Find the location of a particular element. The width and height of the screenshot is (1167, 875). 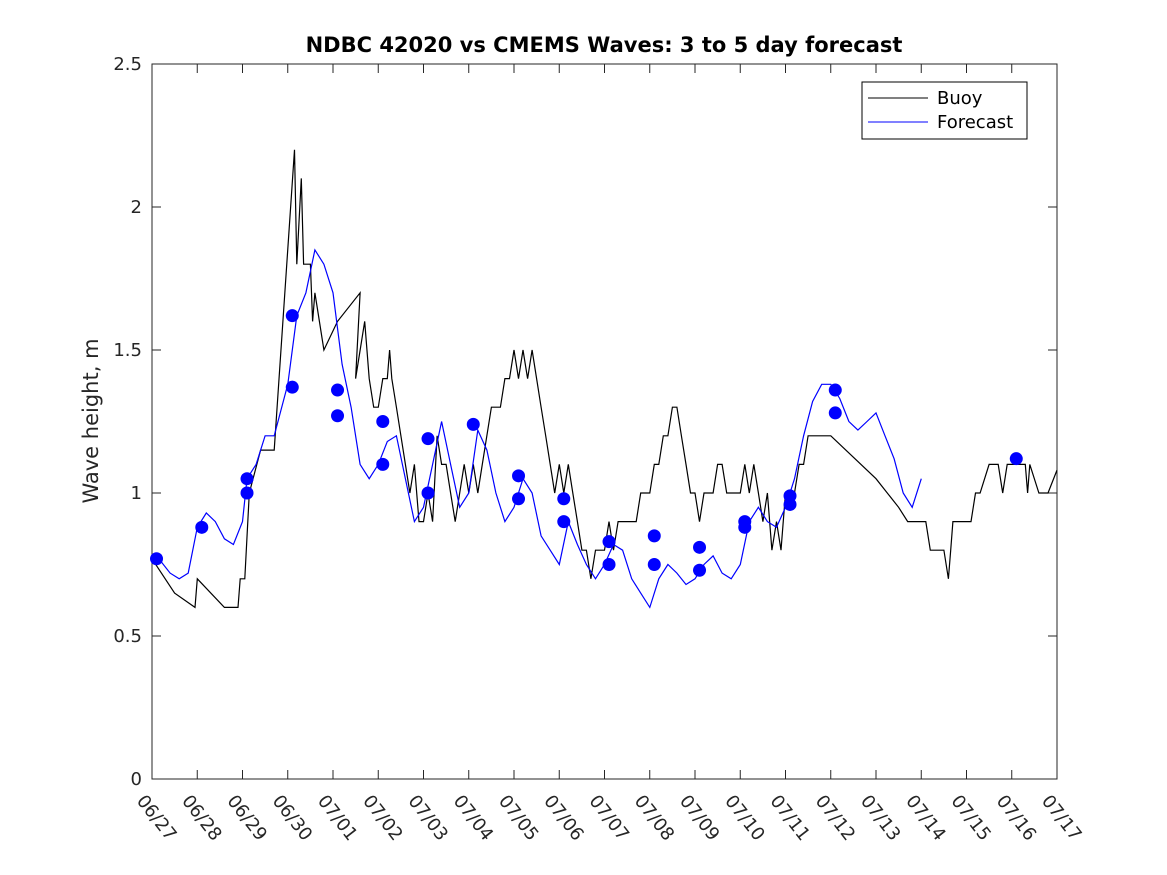

legend: Buoy Forecast is located at coordinates (944, 110).